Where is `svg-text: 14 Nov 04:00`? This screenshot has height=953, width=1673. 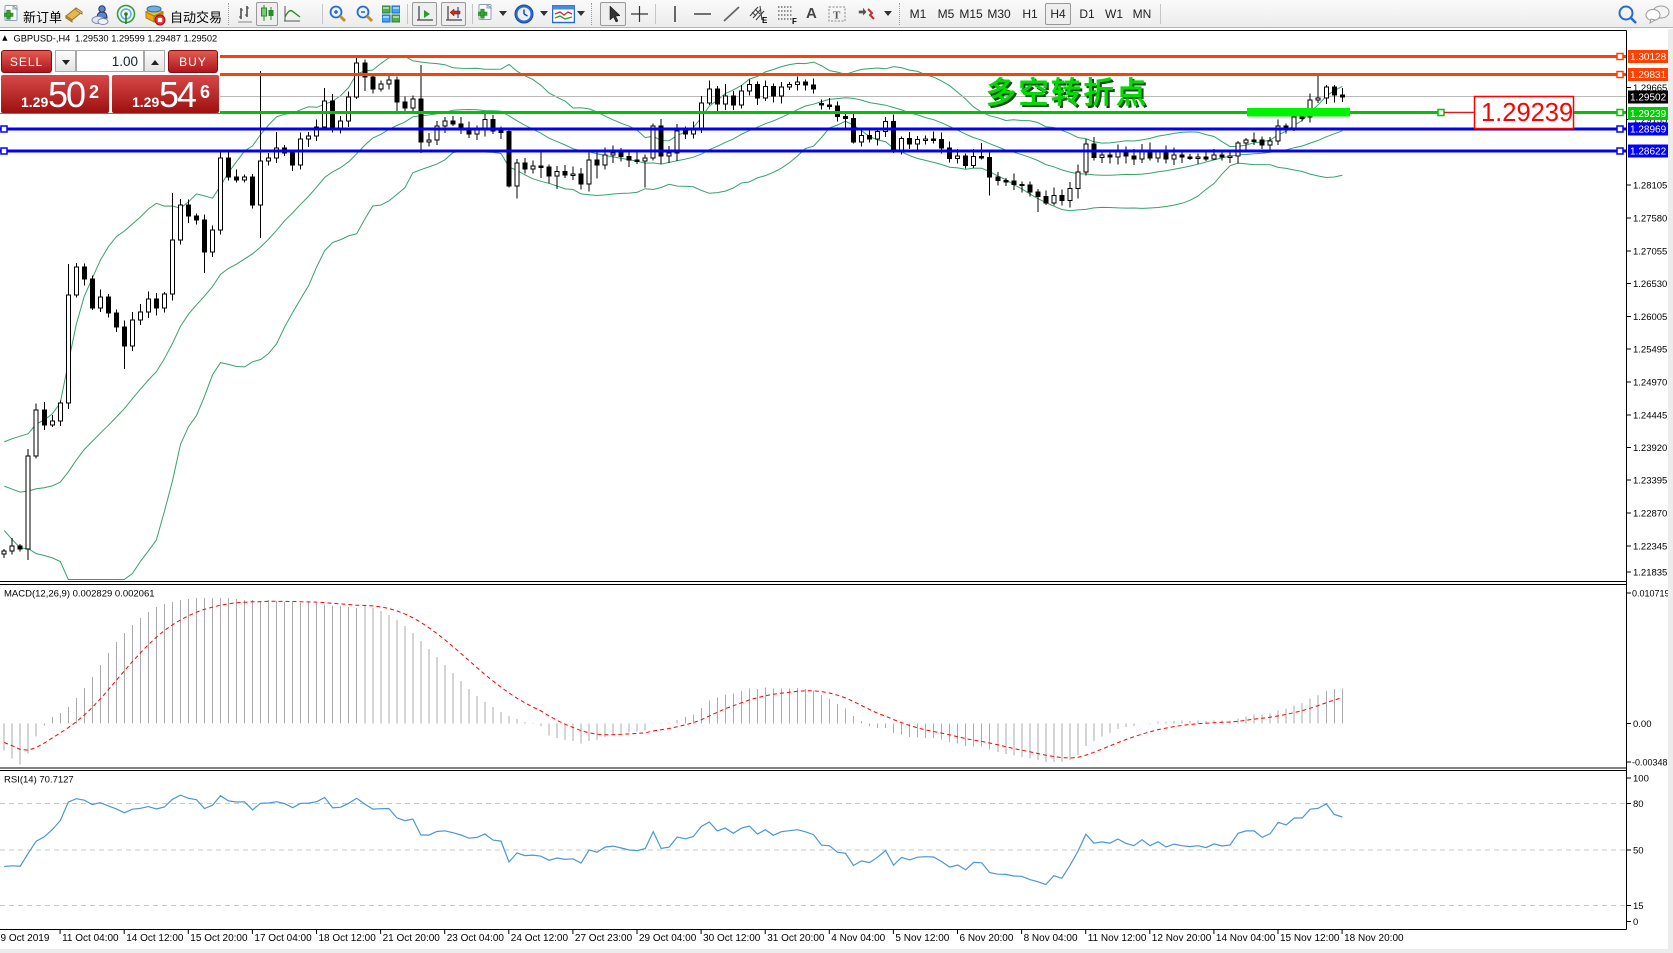 svg-text: 14 Nov 04:00 is located at coordinates (1246, 938).